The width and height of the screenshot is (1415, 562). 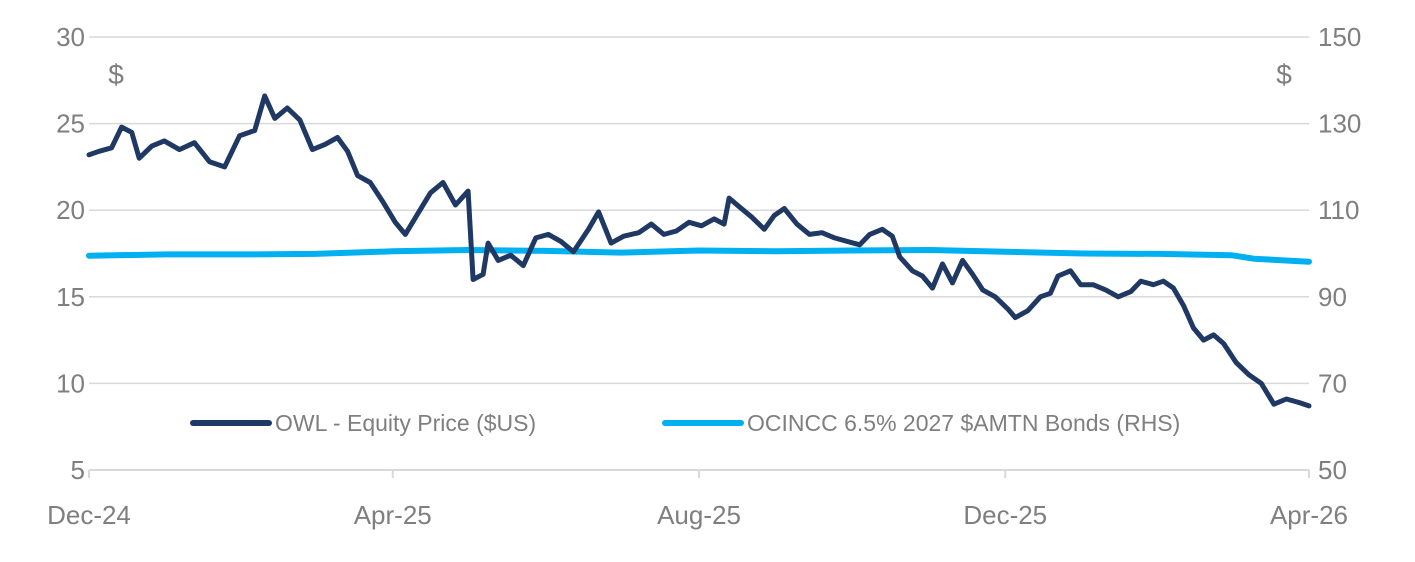 What do you see at coordinates (1338, 210) in the screenshot?
I see `y-right-tick-label: 110` at bounding box center [1338, 210].